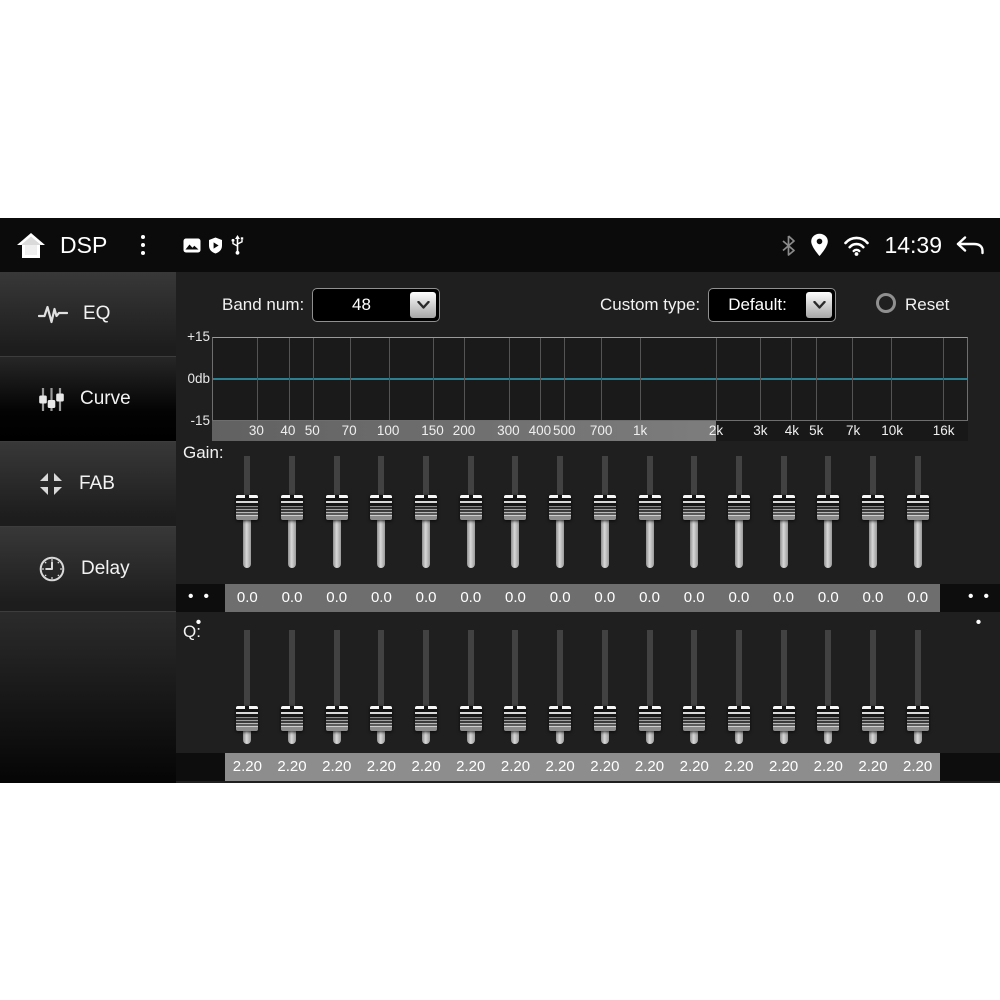 The height and width of the screenshot is (1000, 1000). What do you see at coordinates (143, 245) in the screenshot?
I see `overflow-menu-icon` at bounding box center [143, 245].